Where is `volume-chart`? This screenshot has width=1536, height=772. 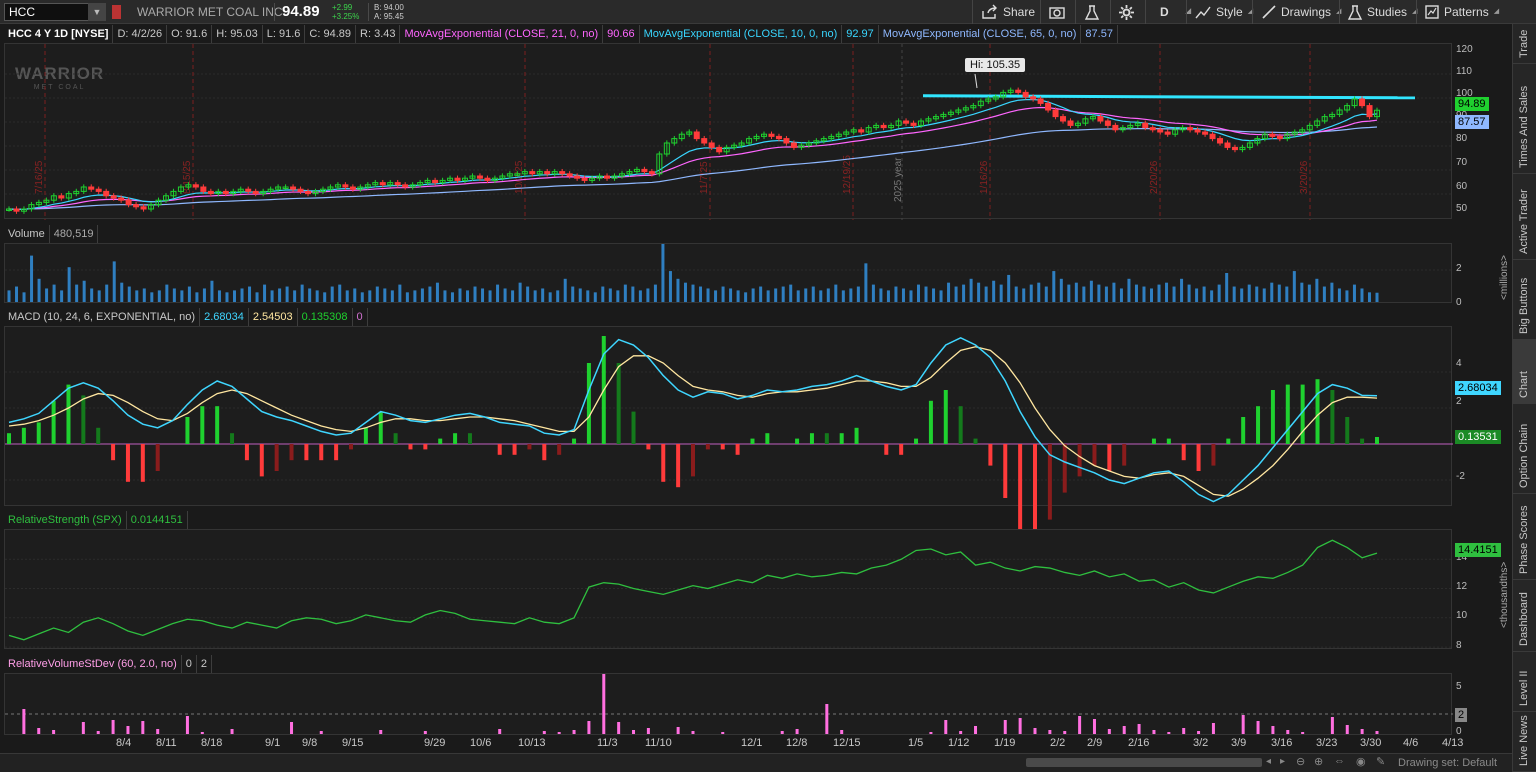
volume-chart is located at coordinates (729, 274).